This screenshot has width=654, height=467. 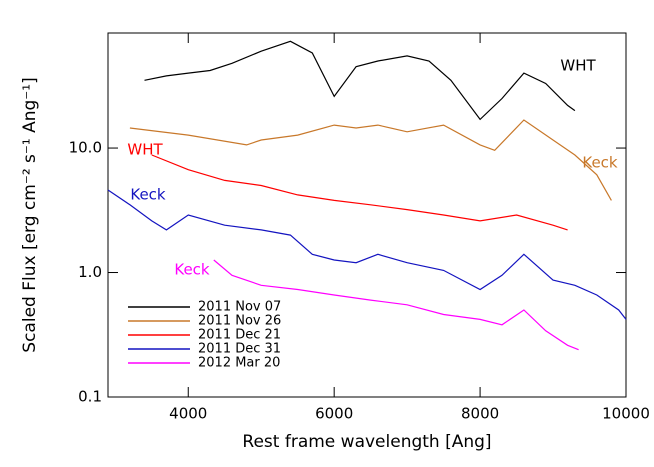 I want to click on legend-label: 2011 Nov 07, so click(x=239, y=307).